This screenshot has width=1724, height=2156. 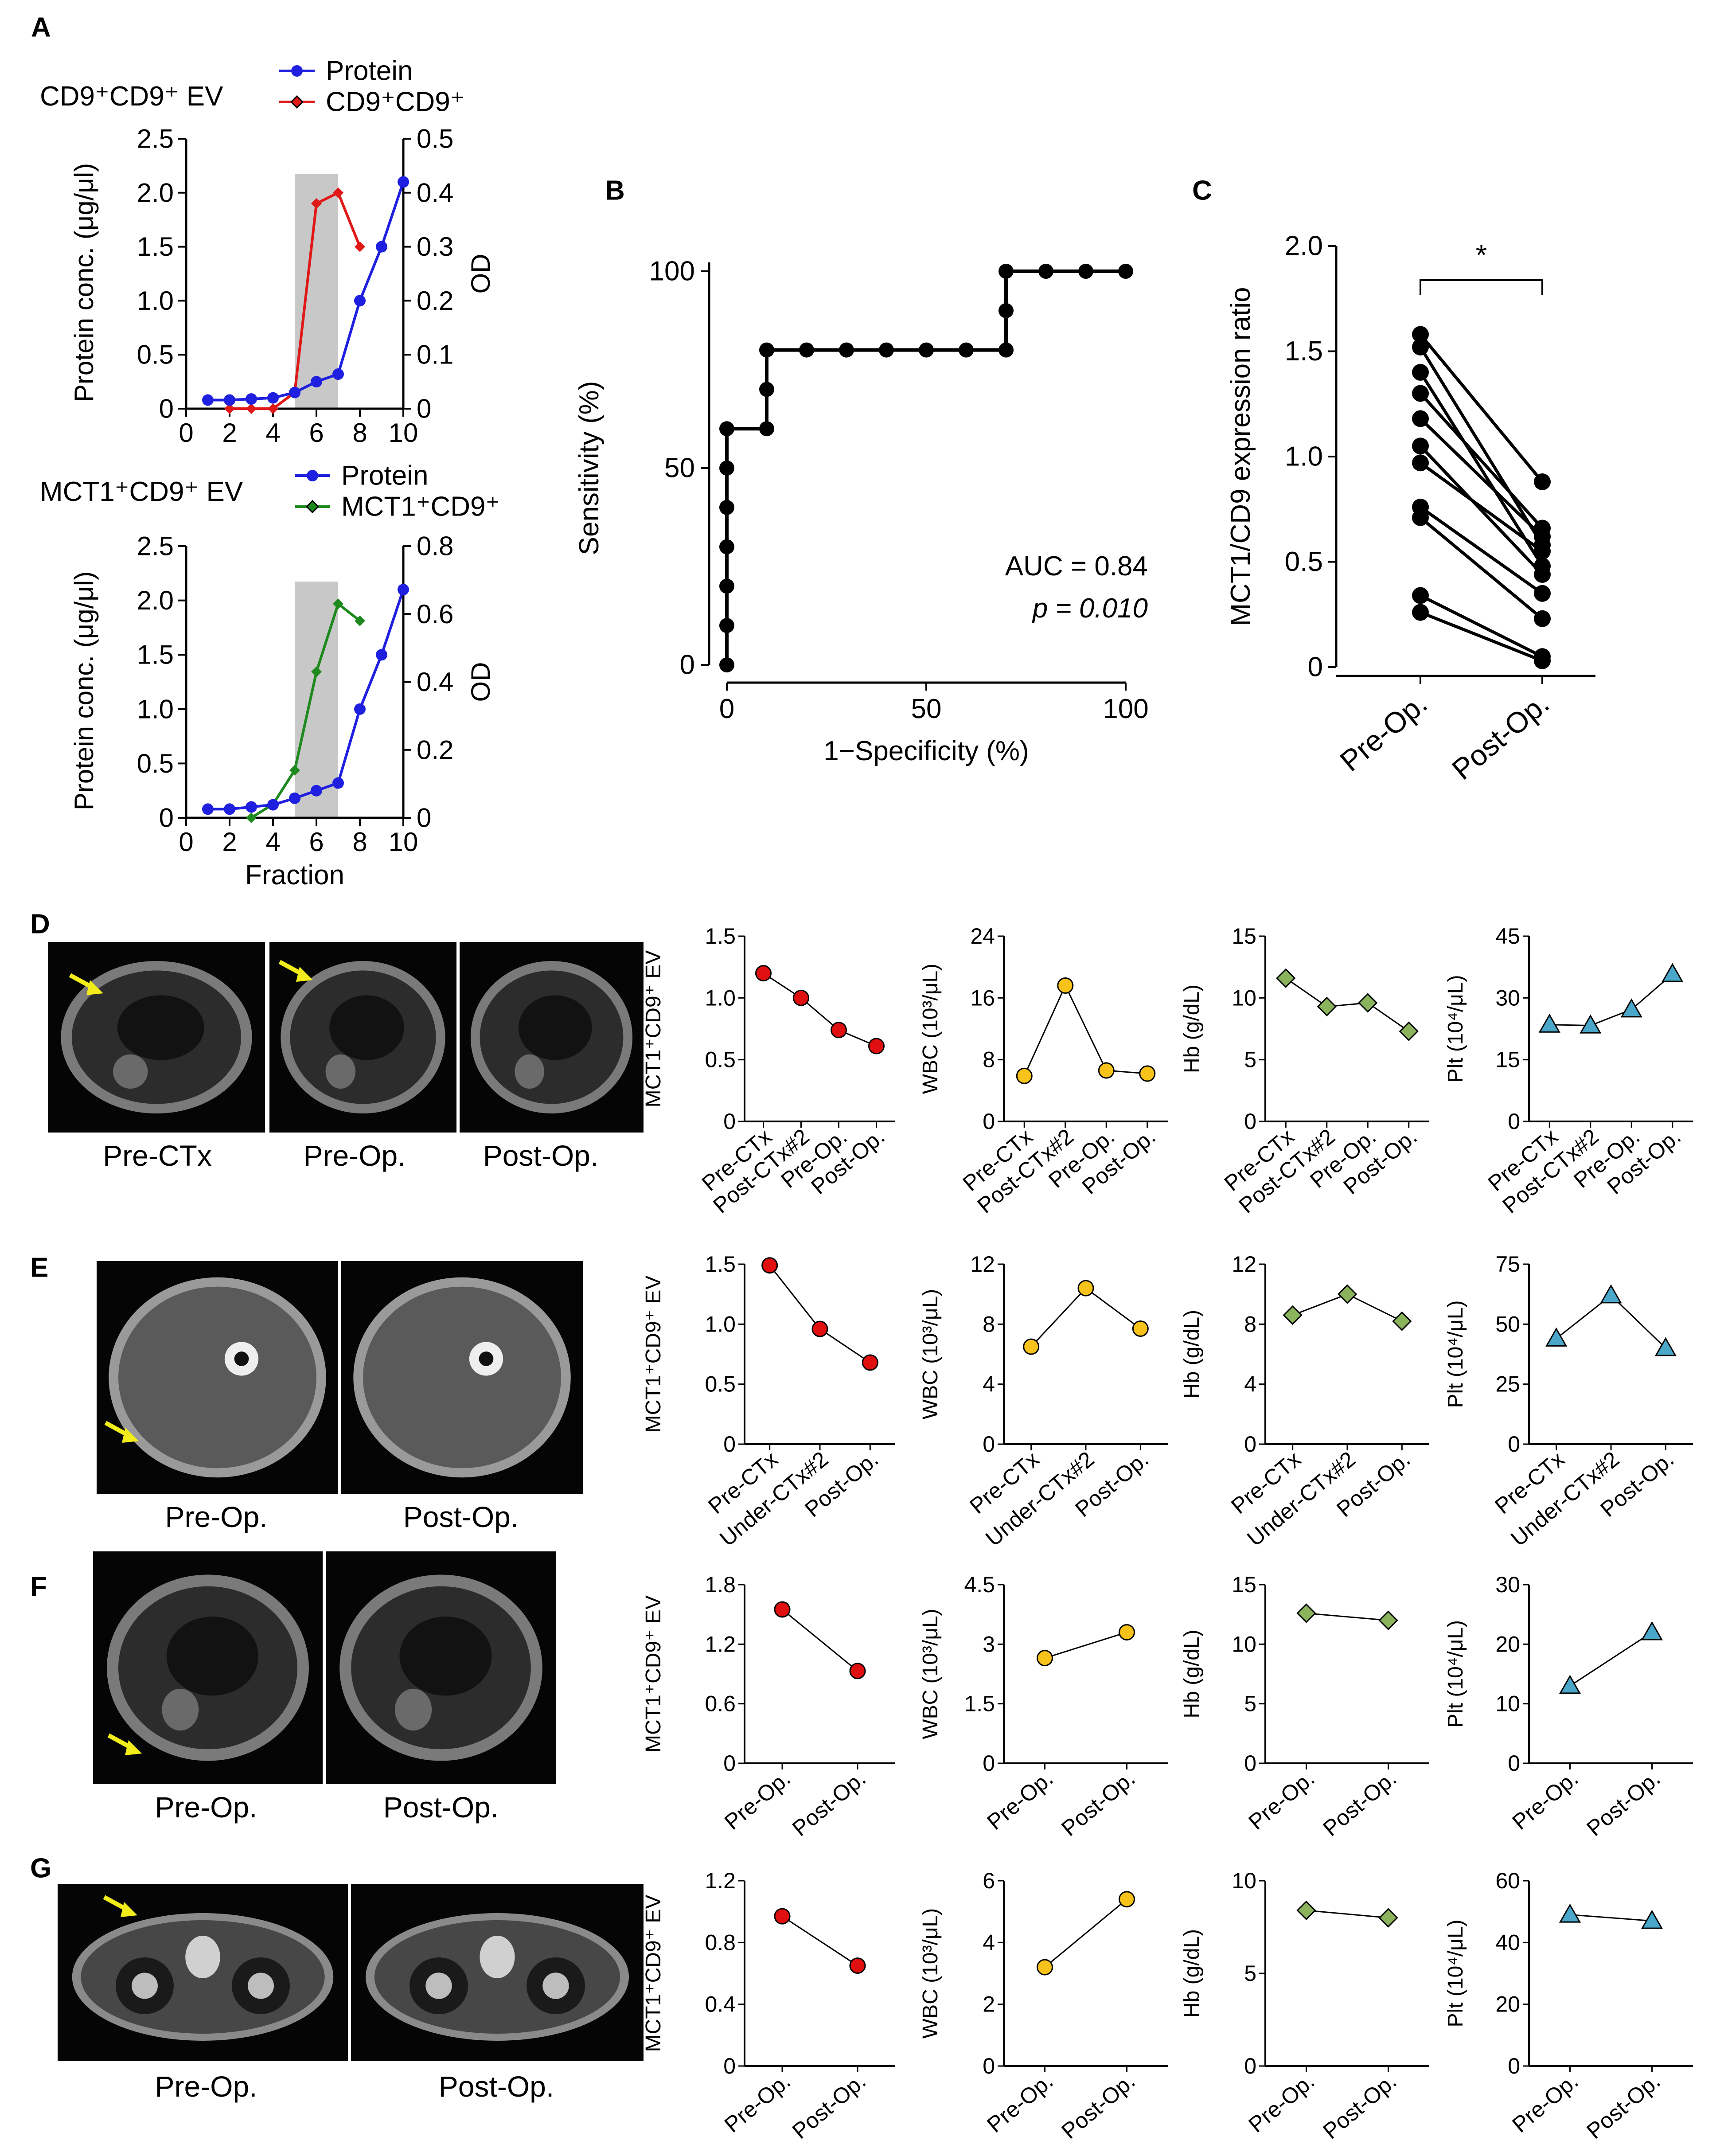 I want to click on x-tick-label: 50, so click(x=926, y=709).